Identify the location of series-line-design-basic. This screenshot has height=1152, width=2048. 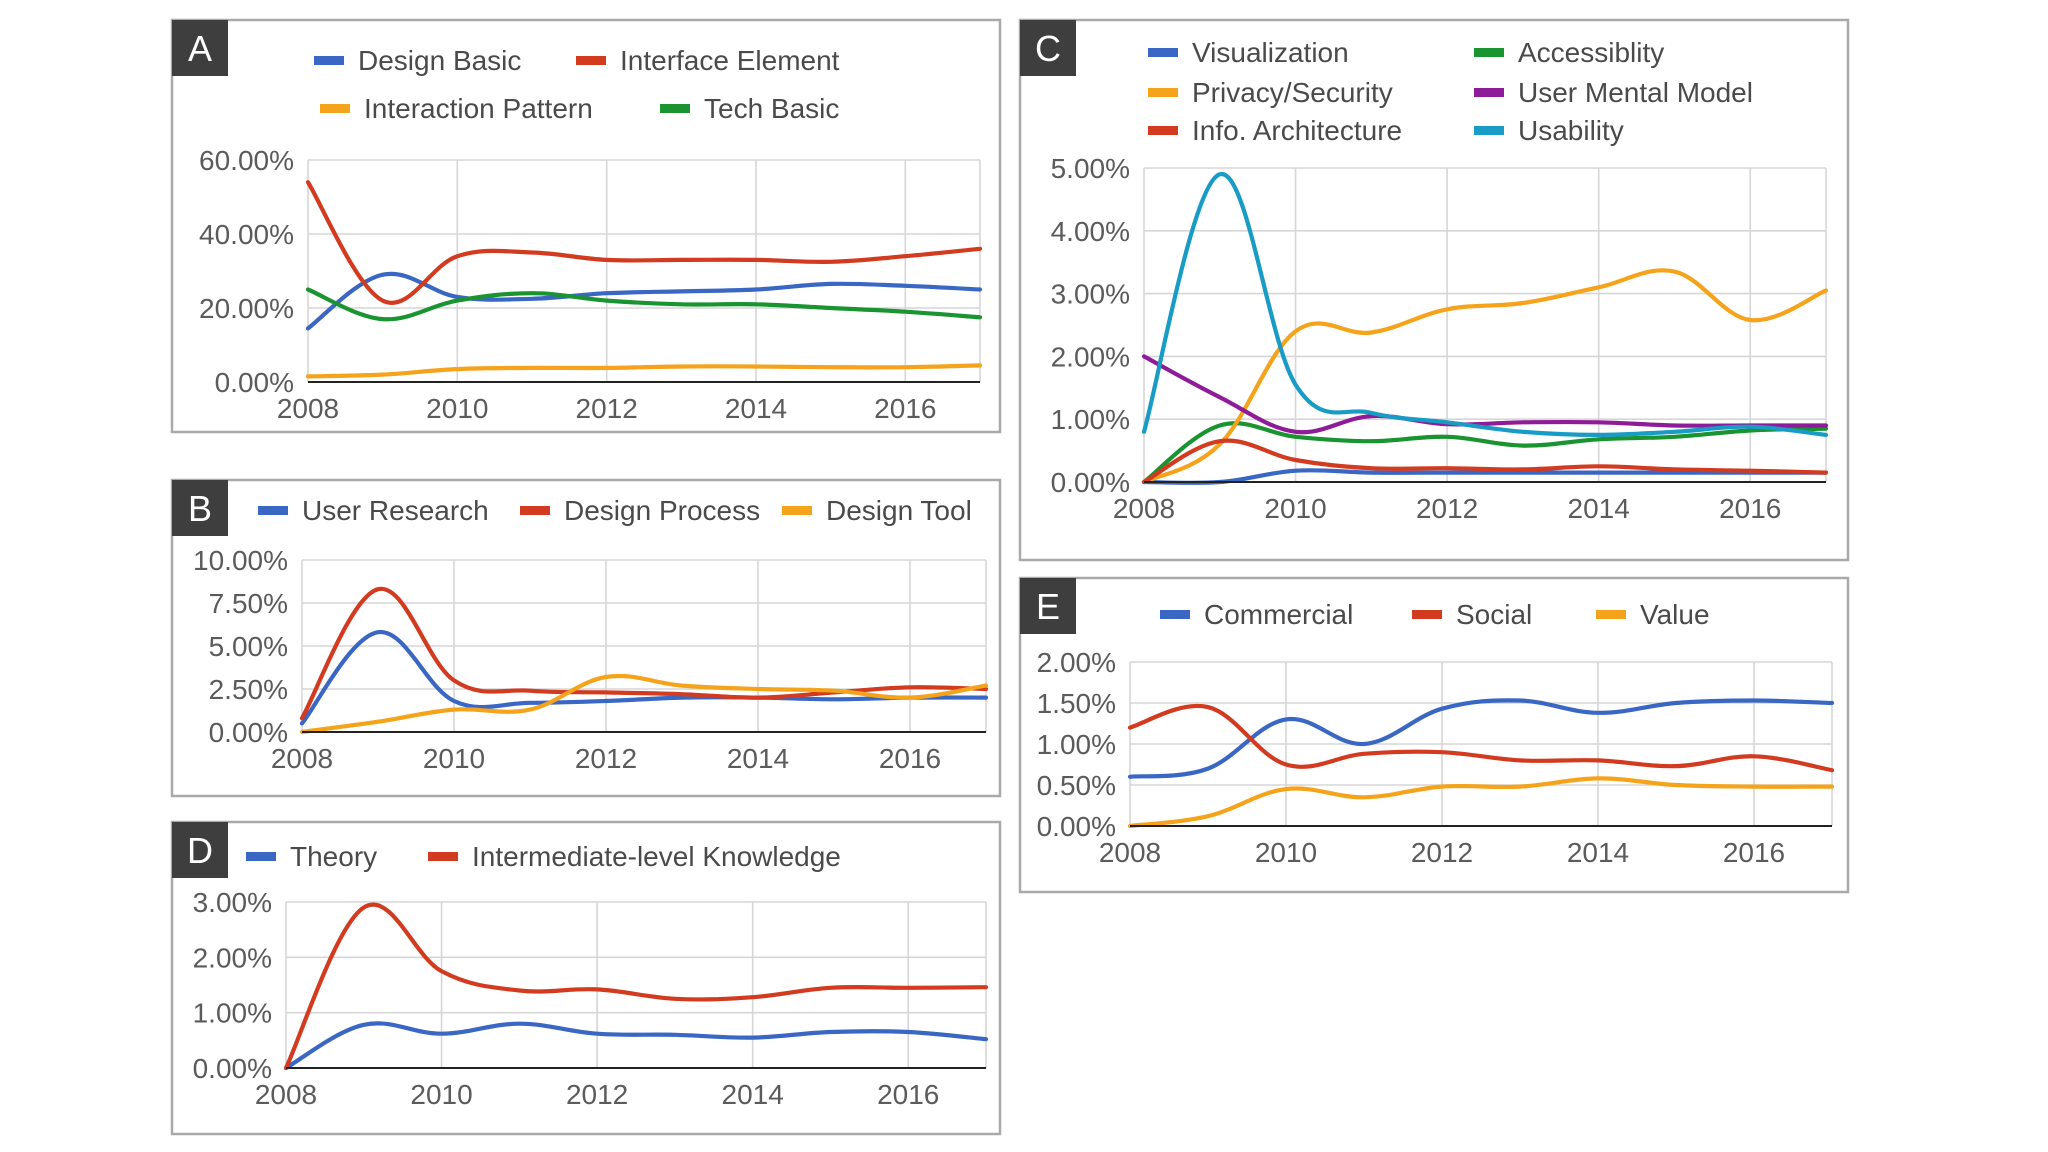
(644, 301).